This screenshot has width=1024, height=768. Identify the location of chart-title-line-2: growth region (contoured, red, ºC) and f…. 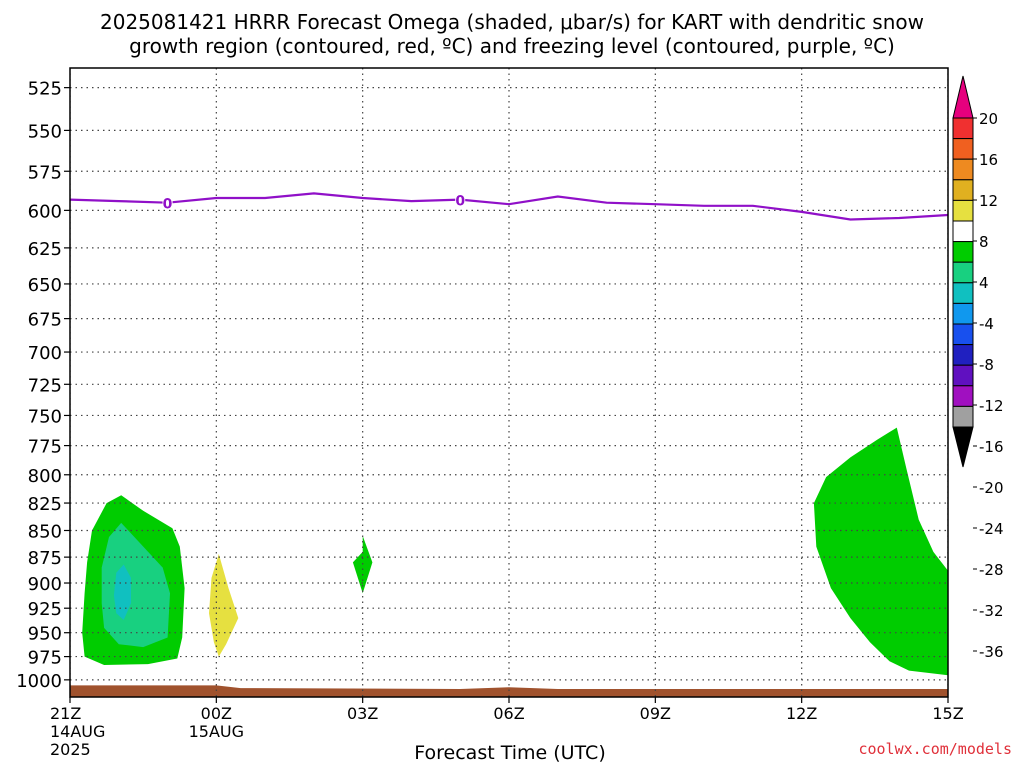
(512, 46).